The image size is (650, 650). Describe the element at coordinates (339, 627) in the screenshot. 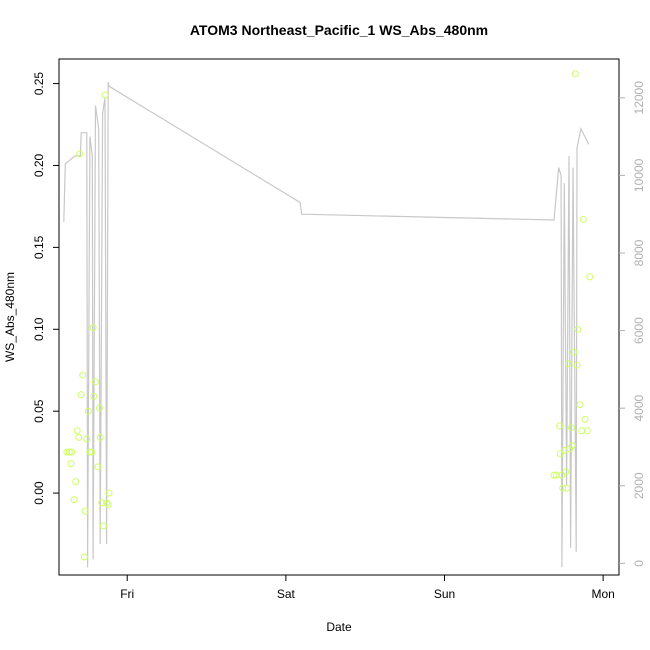

I see `x-axis-title: Date` at that location.